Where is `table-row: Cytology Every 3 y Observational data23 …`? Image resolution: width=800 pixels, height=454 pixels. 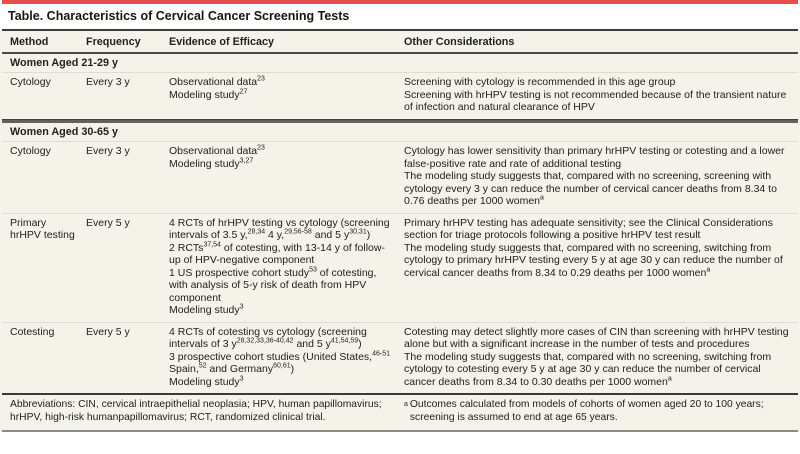 table-row: Cytology Every 3 y Observational data23 … is located at coordinates (400, 96).